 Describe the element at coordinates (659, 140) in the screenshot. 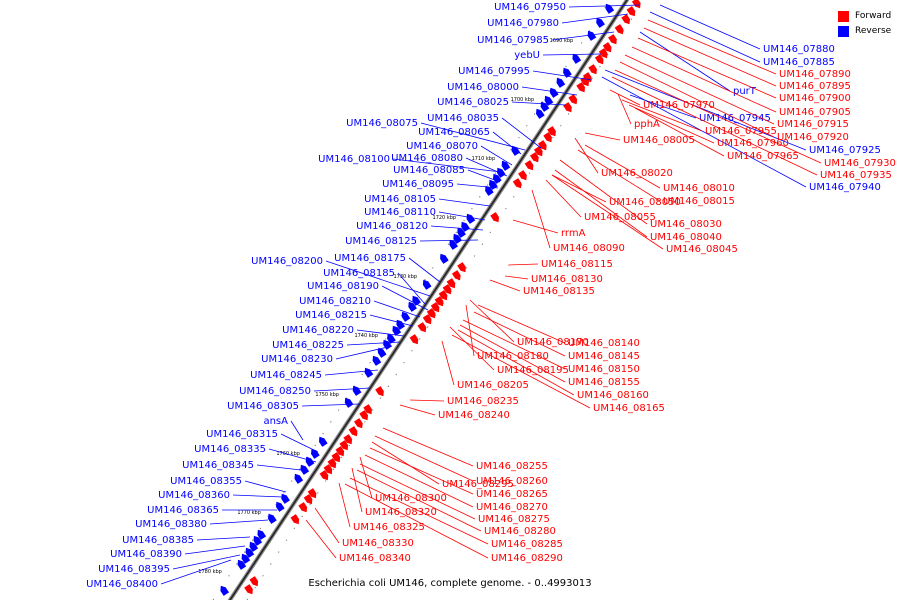

I see `forward-gene-label: UM146_08005` at that location.